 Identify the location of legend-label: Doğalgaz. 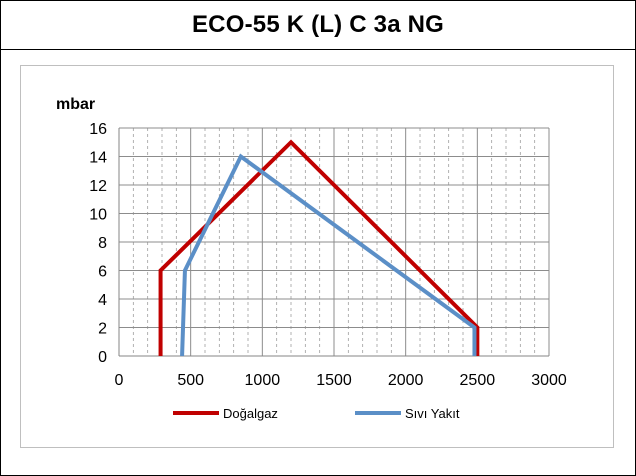
(250, 413).